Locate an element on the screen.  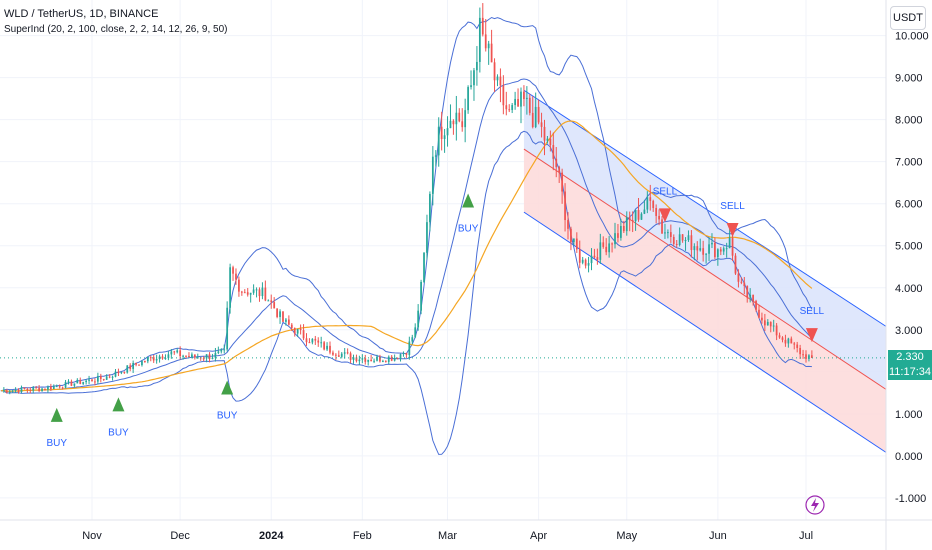
sell-signal-label: SELL is located at coordinates (732, 206).